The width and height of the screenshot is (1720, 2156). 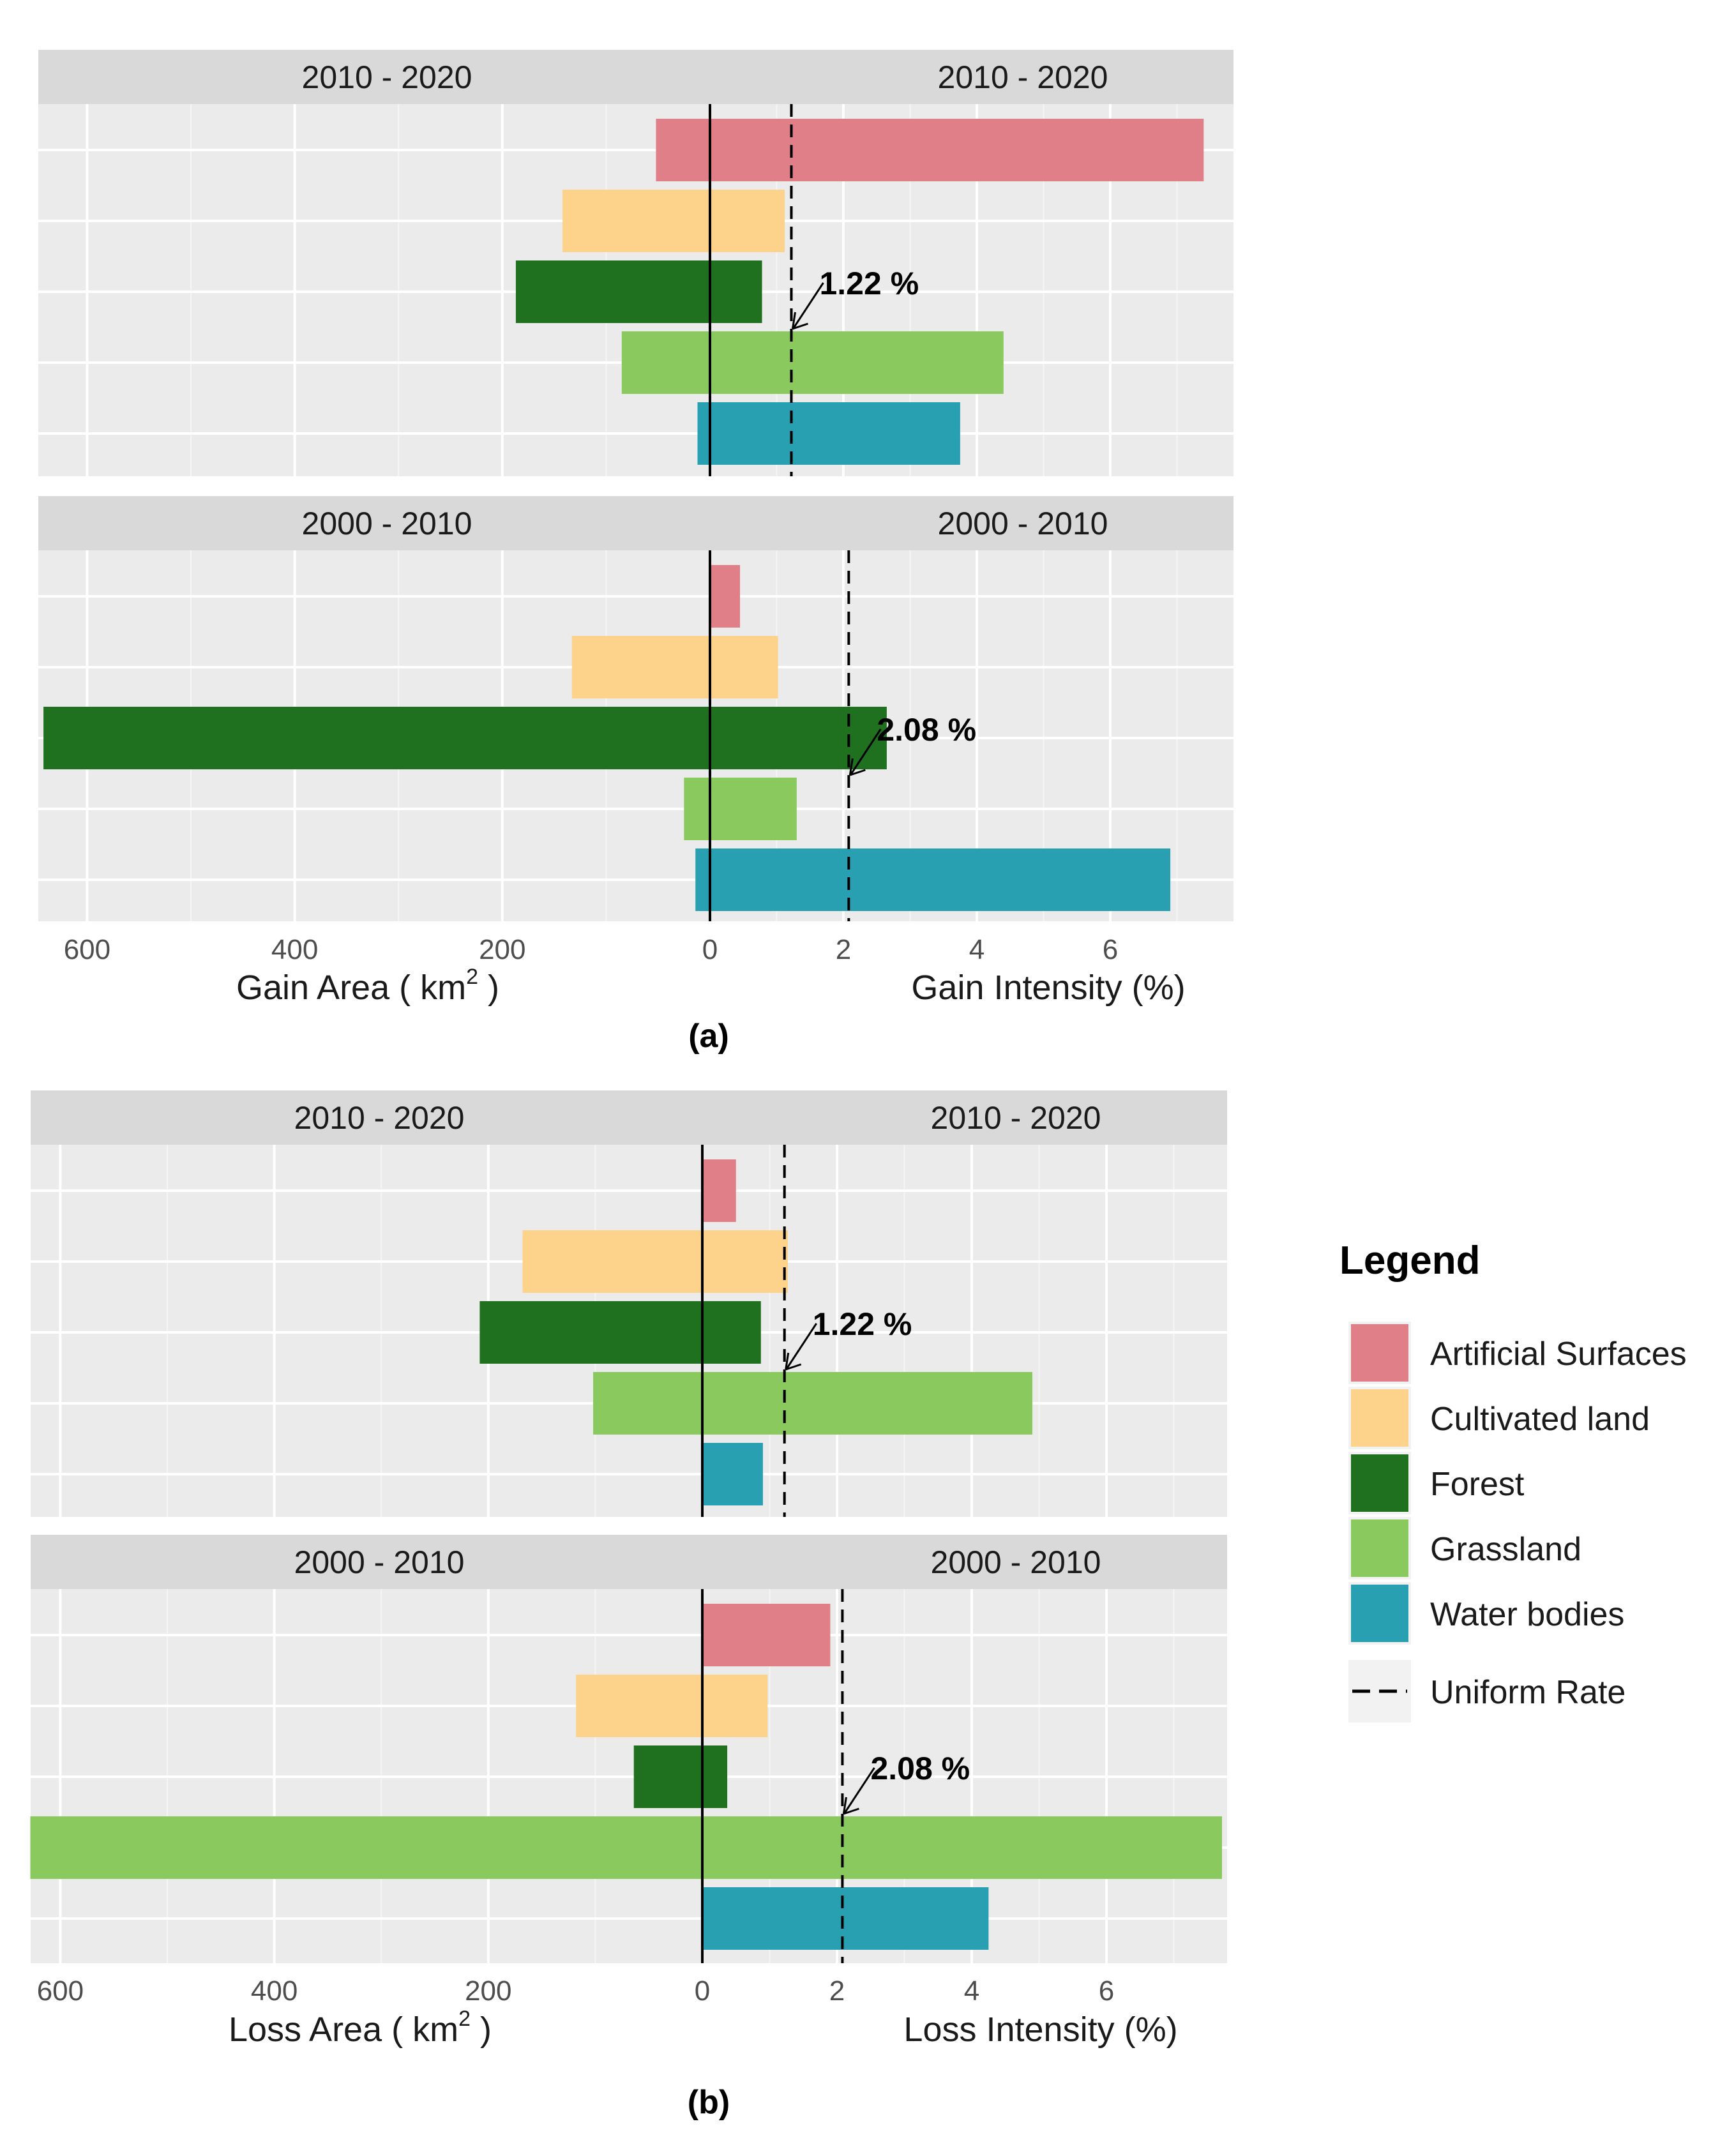 I want to click on right-axis-title: Gain Intensity (%), so click(x=1048, y=988).